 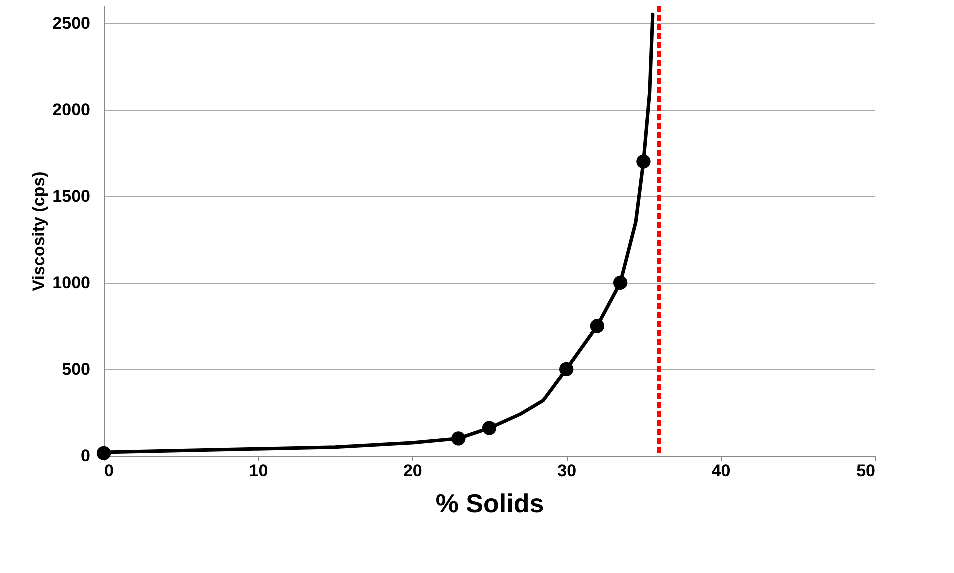 What do you see at coordinates (76, 369) in the screenshot?
I see `y-tick-label: 500` at bounding box center [76, 369].